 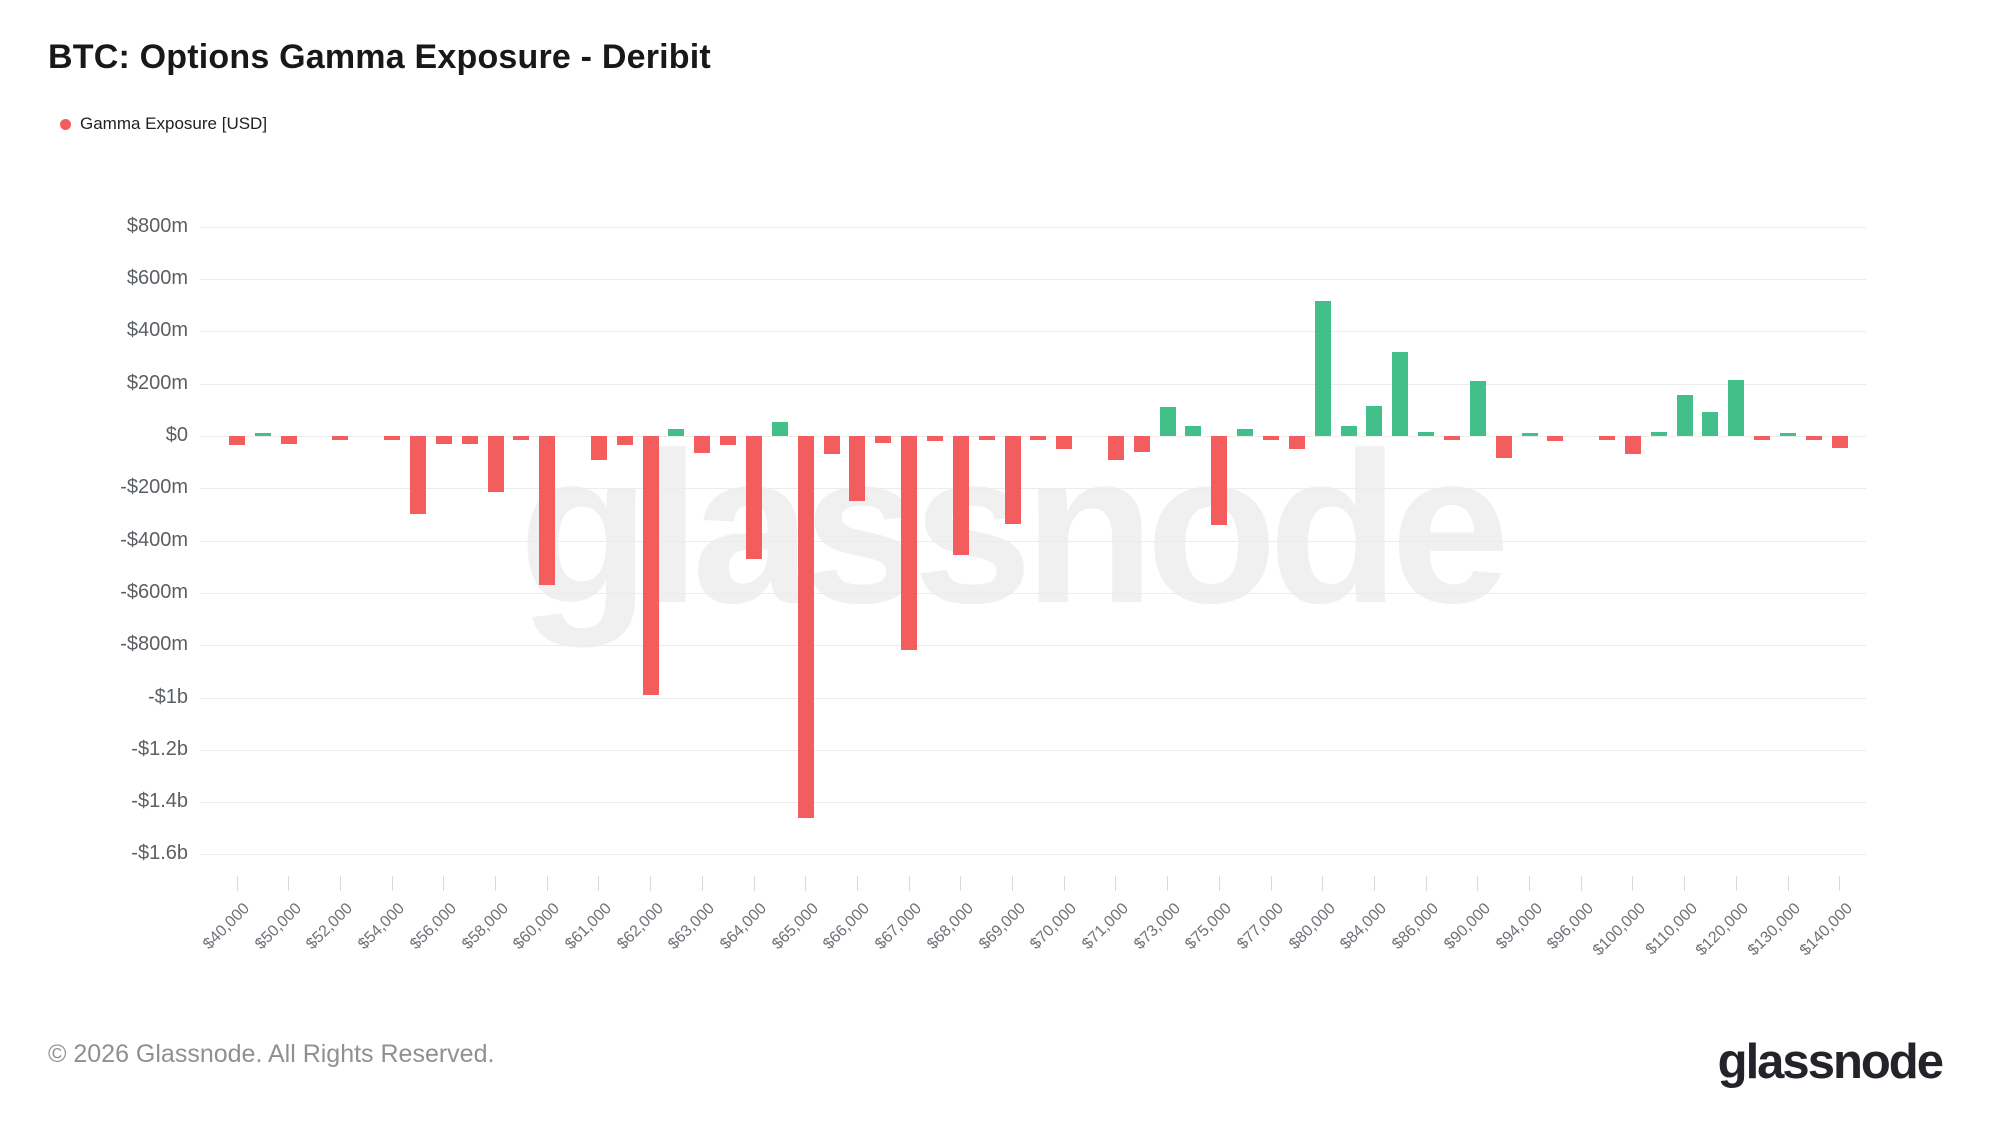 What do you see at coordinates (588, 926) in the screenshot?
I see `x-axis-label: $61,000` at bounding box center [588, 926].